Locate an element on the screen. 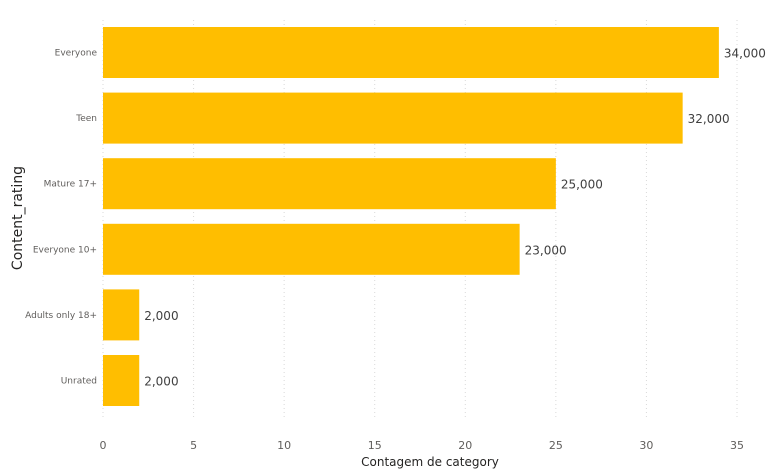 This screenshot has height=475, width=772. x-tick-labels: 0 5 10 15 20 25 30 35 is located at coordinates (422, 445).